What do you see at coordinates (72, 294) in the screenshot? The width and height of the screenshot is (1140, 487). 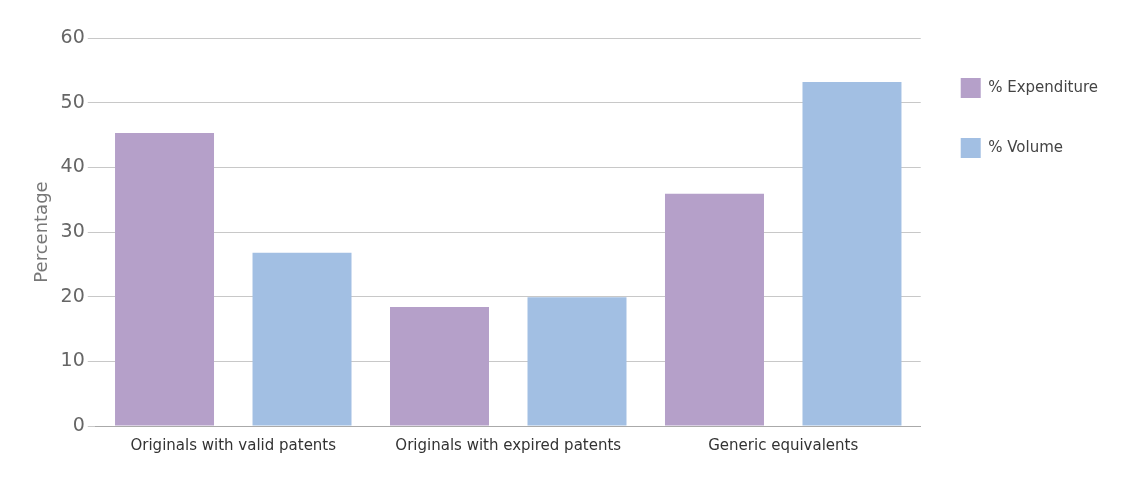 I see `y-tick-label: 20` at bounding box center [72, 294].